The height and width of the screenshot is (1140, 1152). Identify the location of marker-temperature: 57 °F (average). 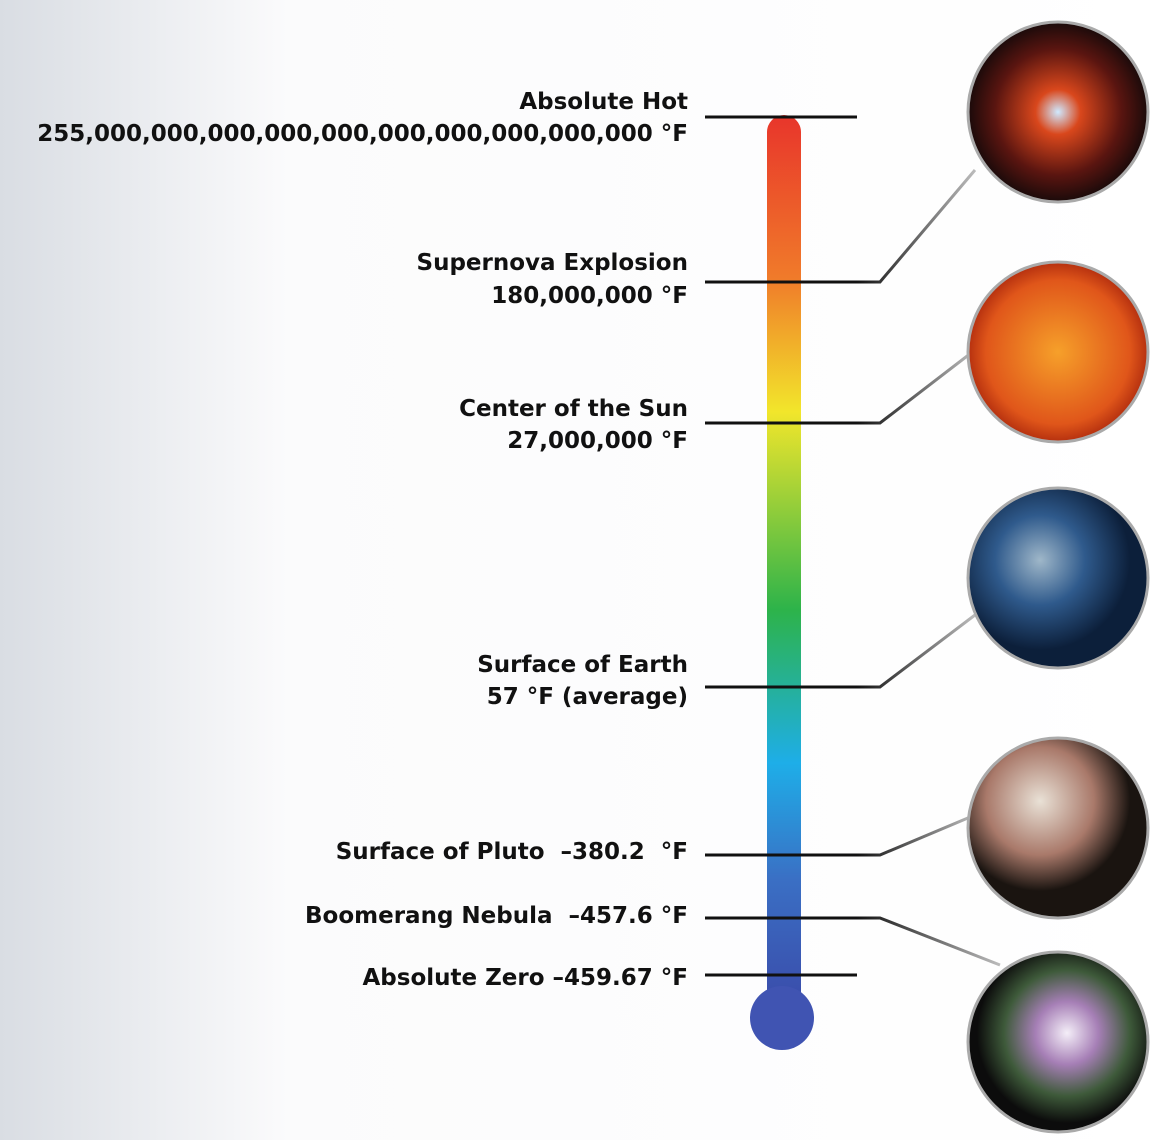
(587, 697).